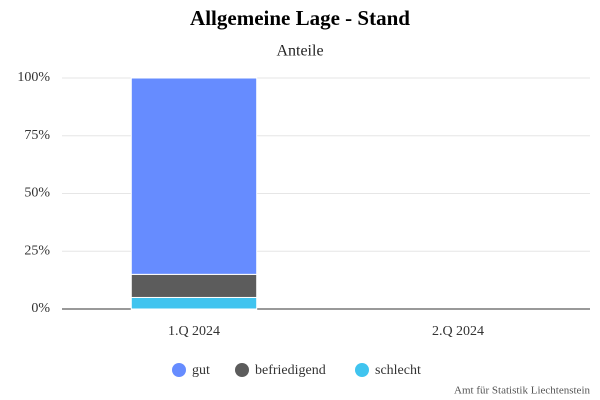 The height and width of the screenshot is (400, 600). I want to click on y-tick-label: 25%, so click(37, 250).